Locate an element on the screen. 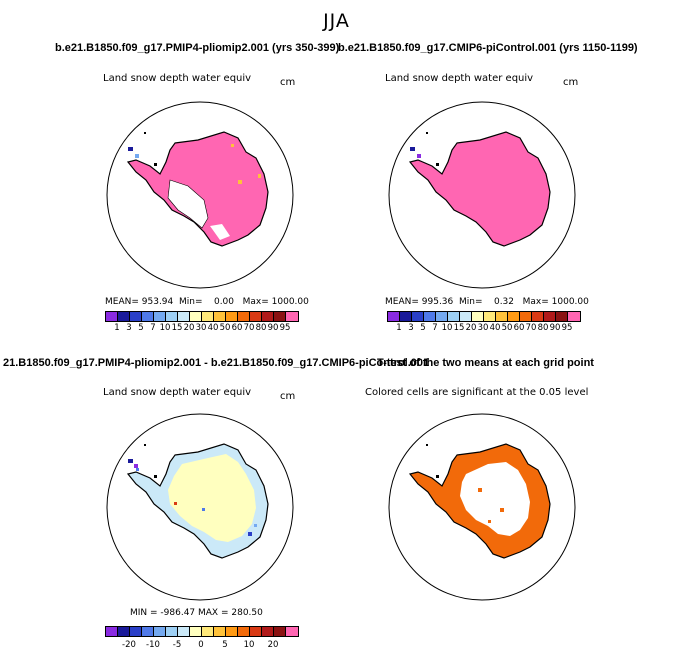  panel-3-stats: MIN = -986.47 MAX = 280.50 is located at coordinates (196, 613).